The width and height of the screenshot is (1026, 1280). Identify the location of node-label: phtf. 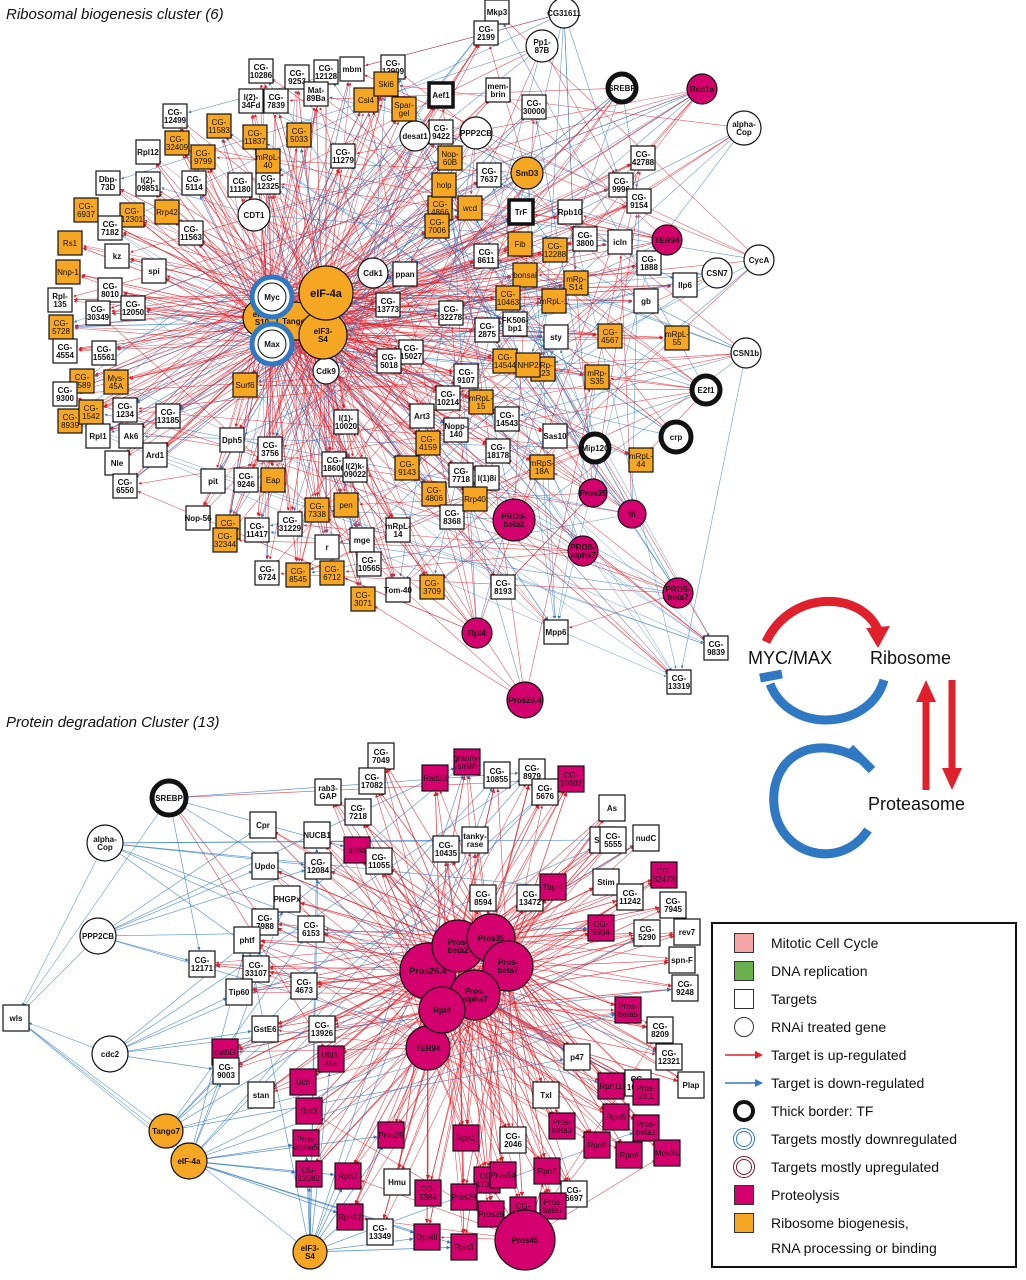
(246, 940).